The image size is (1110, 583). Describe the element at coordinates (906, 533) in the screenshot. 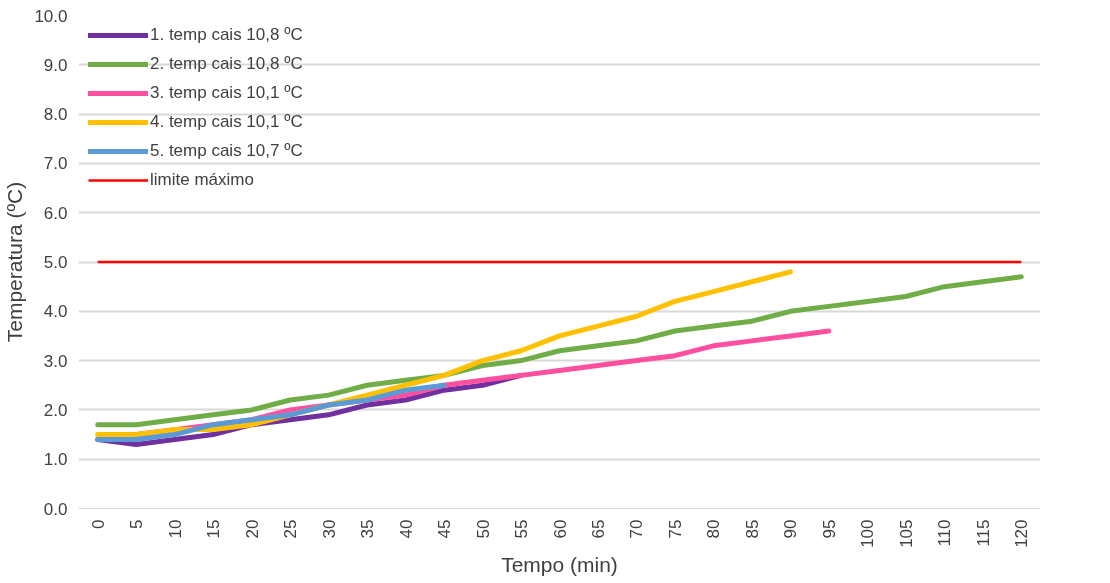

I see `x-tick-label: 105` at that location.